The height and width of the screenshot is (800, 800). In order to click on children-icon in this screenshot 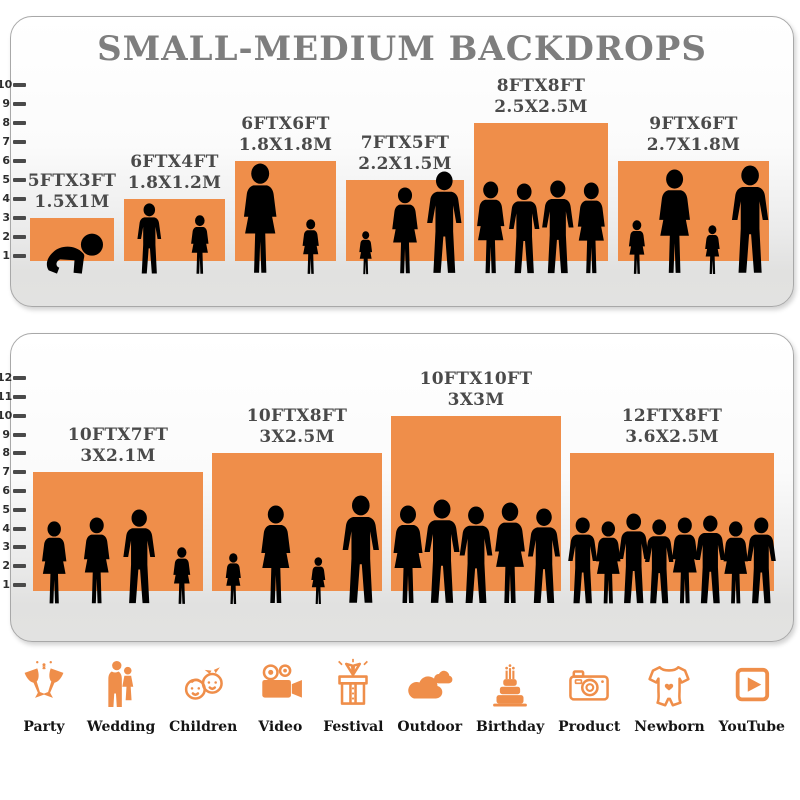, I will do `click(203, 685)`.